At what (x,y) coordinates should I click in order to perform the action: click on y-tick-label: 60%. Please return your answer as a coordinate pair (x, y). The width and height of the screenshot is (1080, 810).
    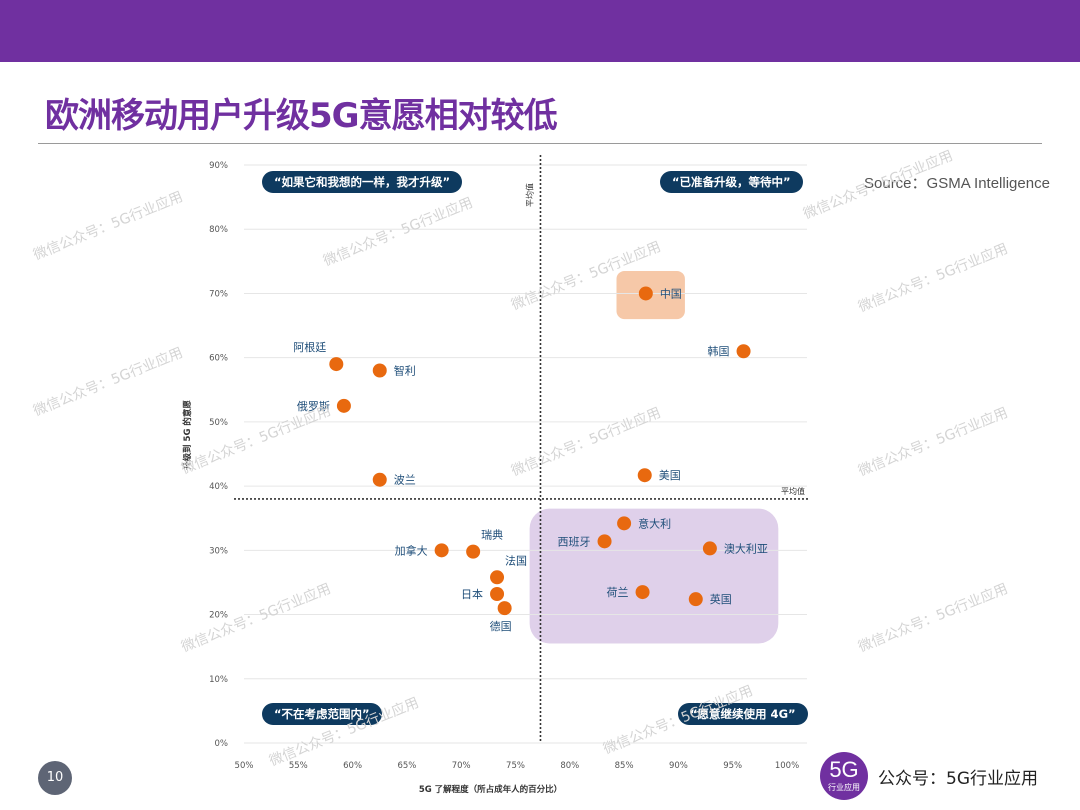
    Looking at the image, I should click on (218, 359).